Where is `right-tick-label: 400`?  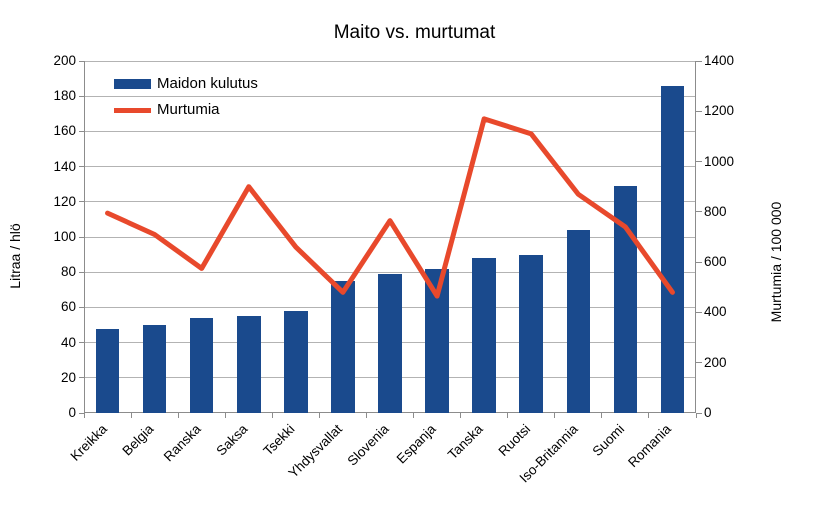 right-tick-label: 400 is located at coordinates (715, 312).